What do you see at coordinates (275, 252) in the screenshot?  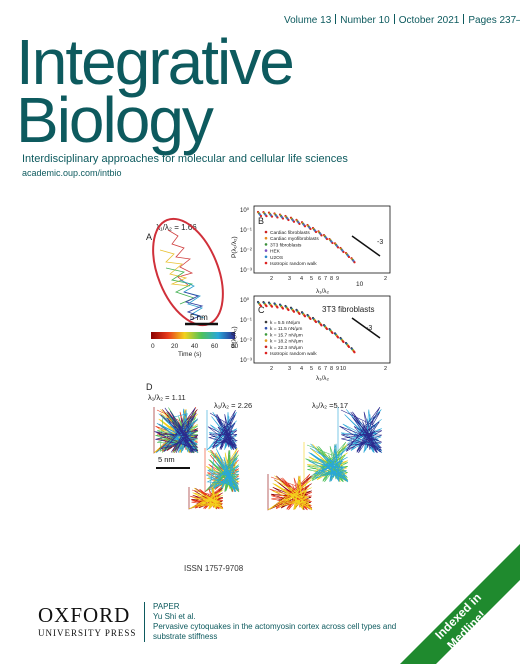 I see `legend-entry: HEK` at bounding box center [275, 252].